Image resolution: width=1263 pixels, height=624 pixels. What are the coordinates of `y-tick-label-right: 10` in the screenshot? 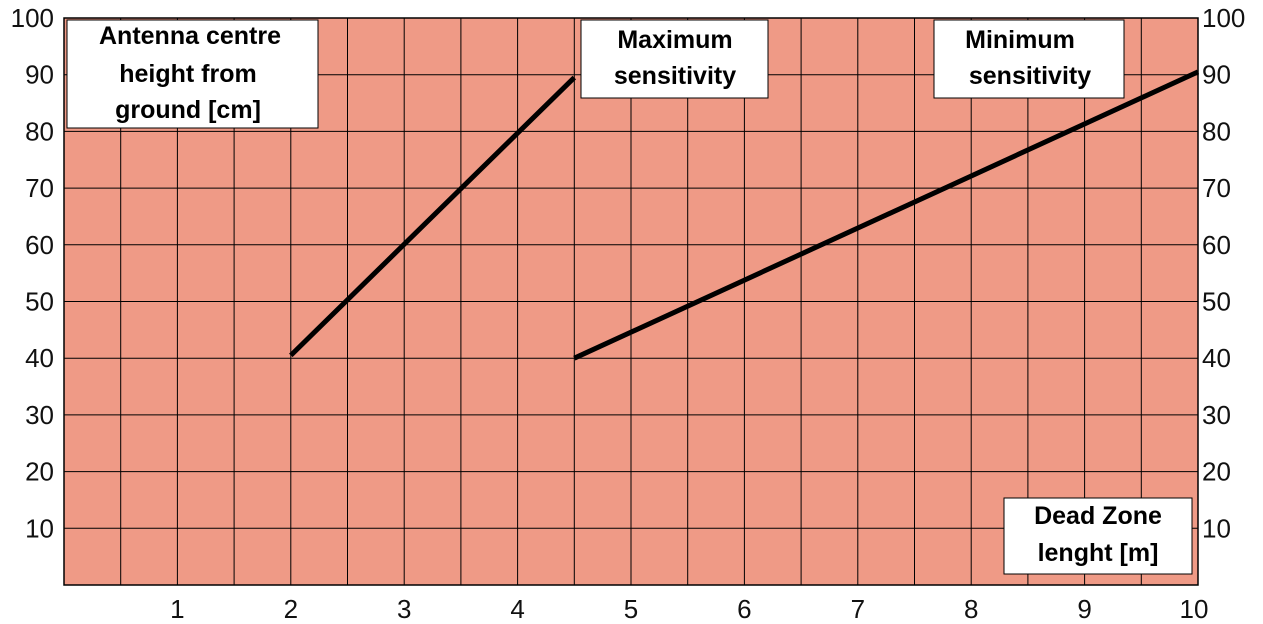 It's located at (1216, 528).